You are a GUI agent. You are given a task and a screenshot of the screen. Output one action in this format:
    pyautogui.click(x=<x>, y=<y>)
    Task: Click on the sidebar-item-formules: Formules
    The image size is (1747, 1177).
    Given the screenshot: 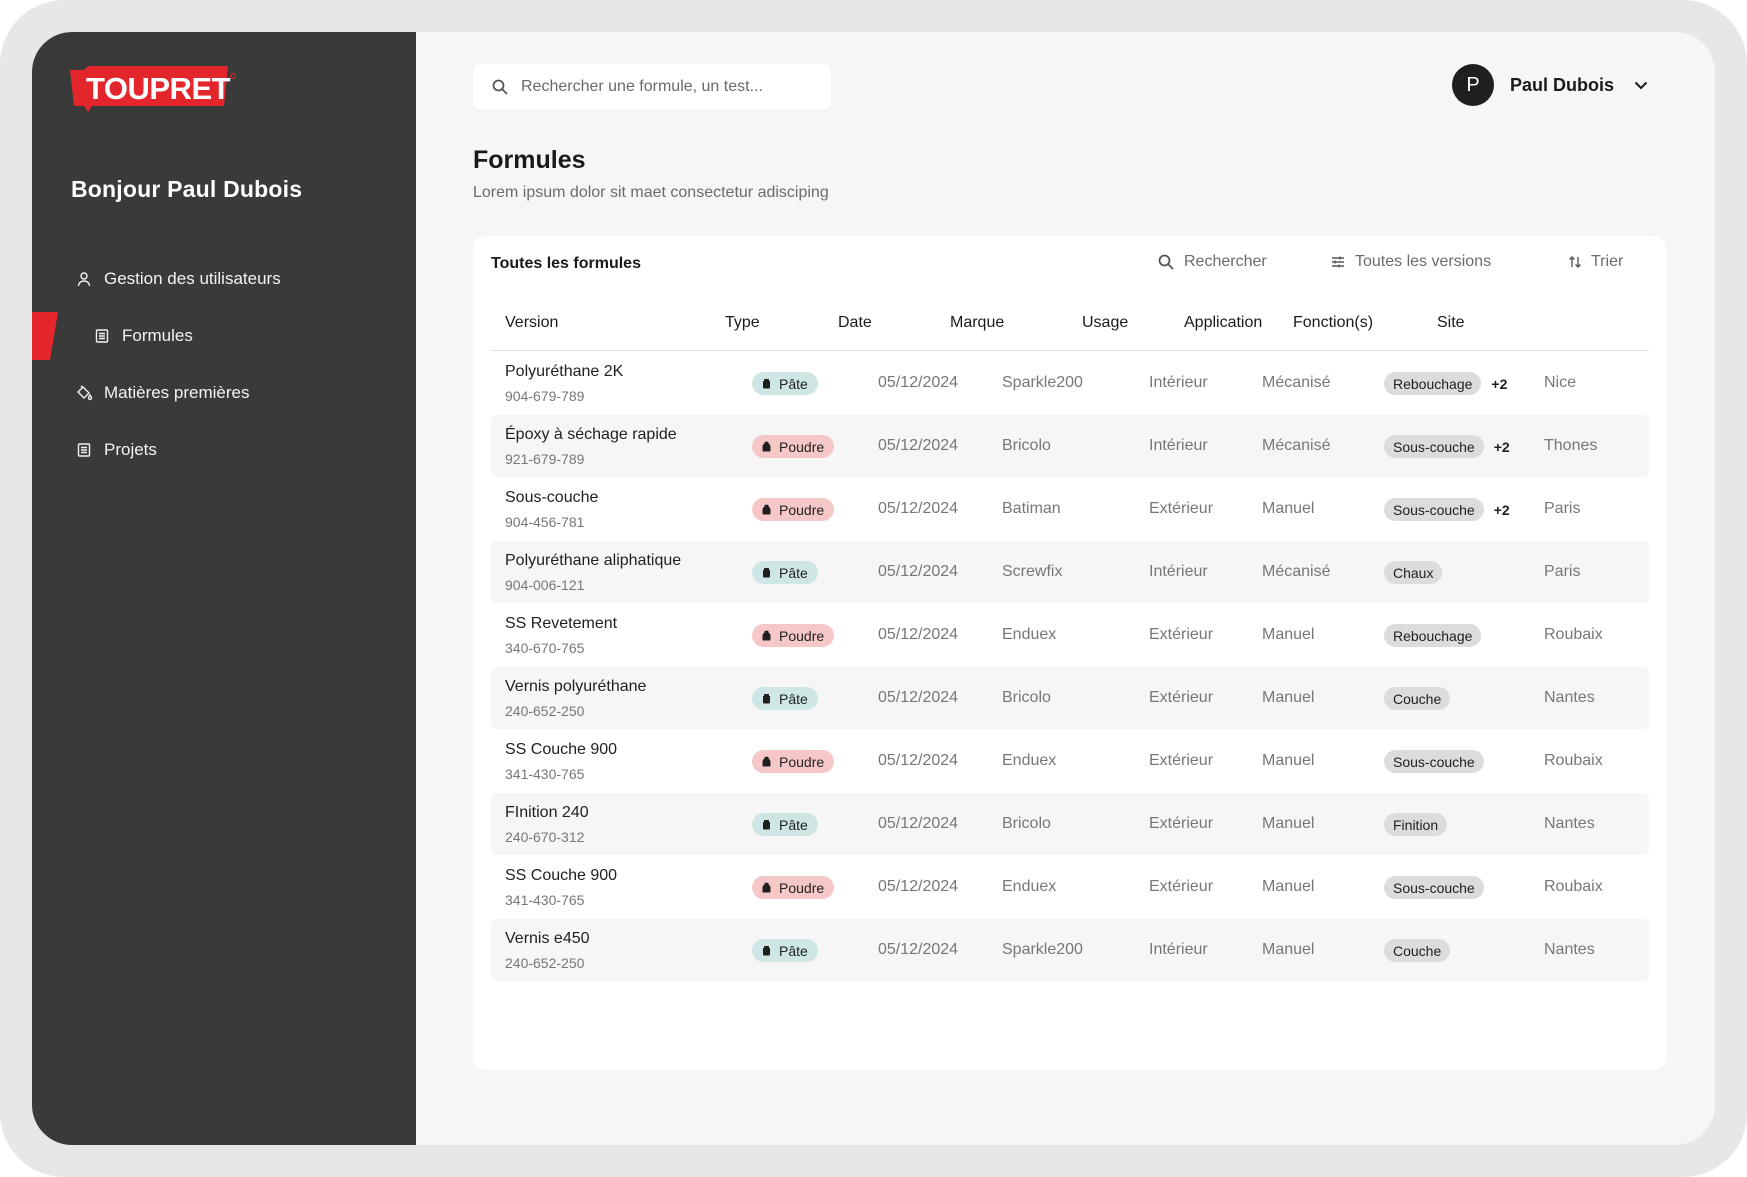 What is the action you would take?
    pyautogui.click(x=224, y=336)
    